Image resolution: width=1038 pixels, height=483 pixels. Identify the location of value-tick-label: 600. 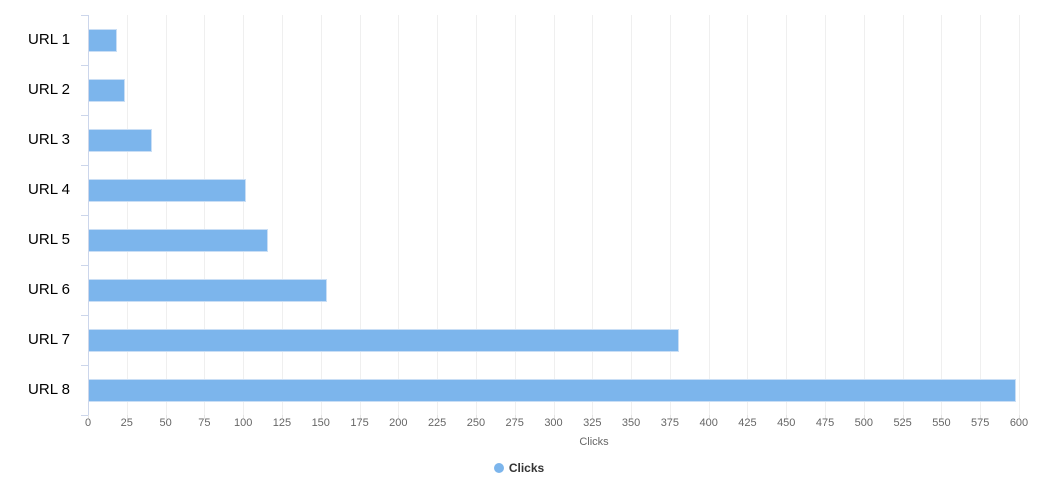
(1019, 423).